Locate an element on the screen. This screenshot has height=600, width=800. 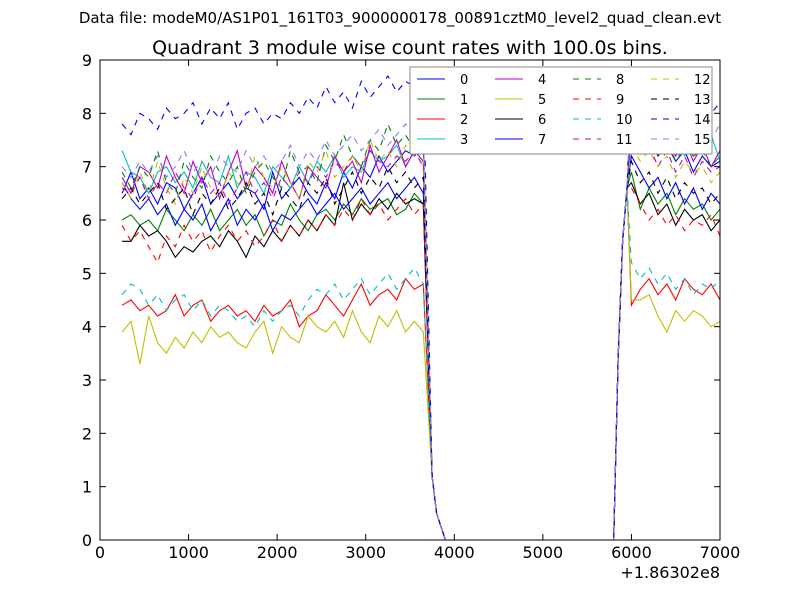
x-tick-label: 1000 is located at coordinates (188, 552).